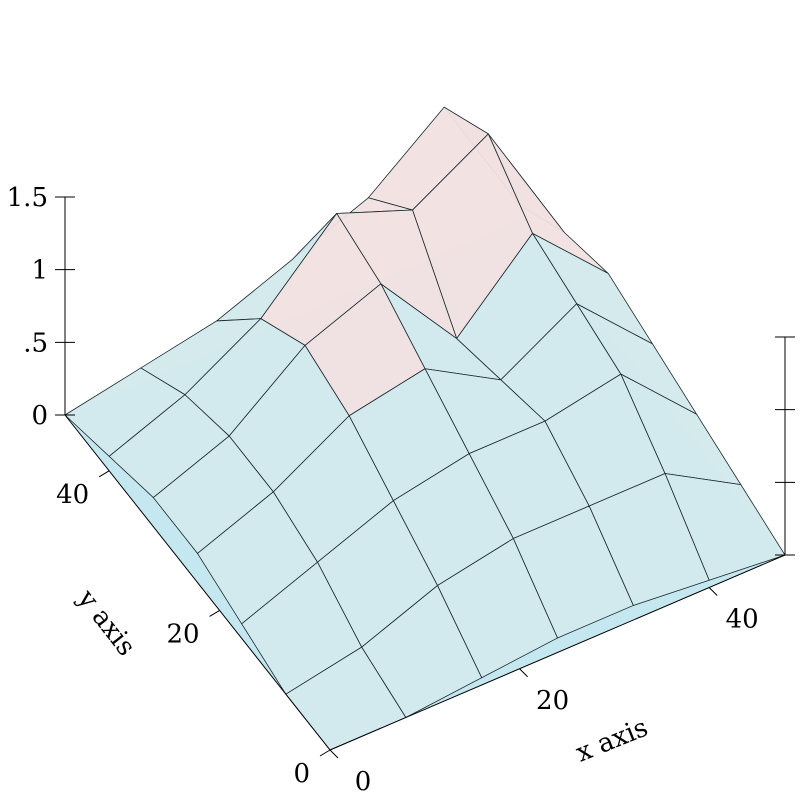 The image size is (800, 804). Describe the element at coordinates (363, 782) in the screenshot. I see `x-tick-label: 0` at that location.